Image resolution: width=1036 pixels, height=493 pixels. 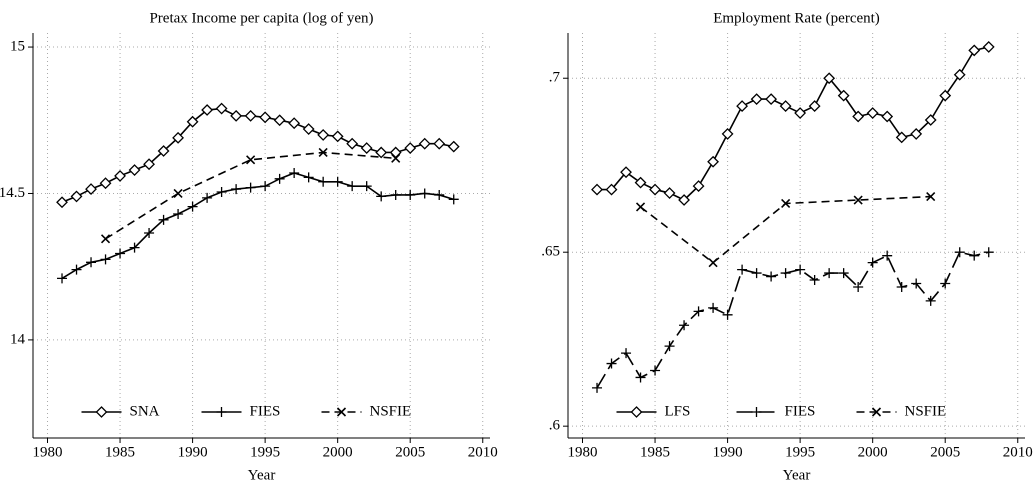 What do you see at coordinates (550, 252) in the screenshot?
I see `y-tick-label: .65` at bounding box center [550, 252].